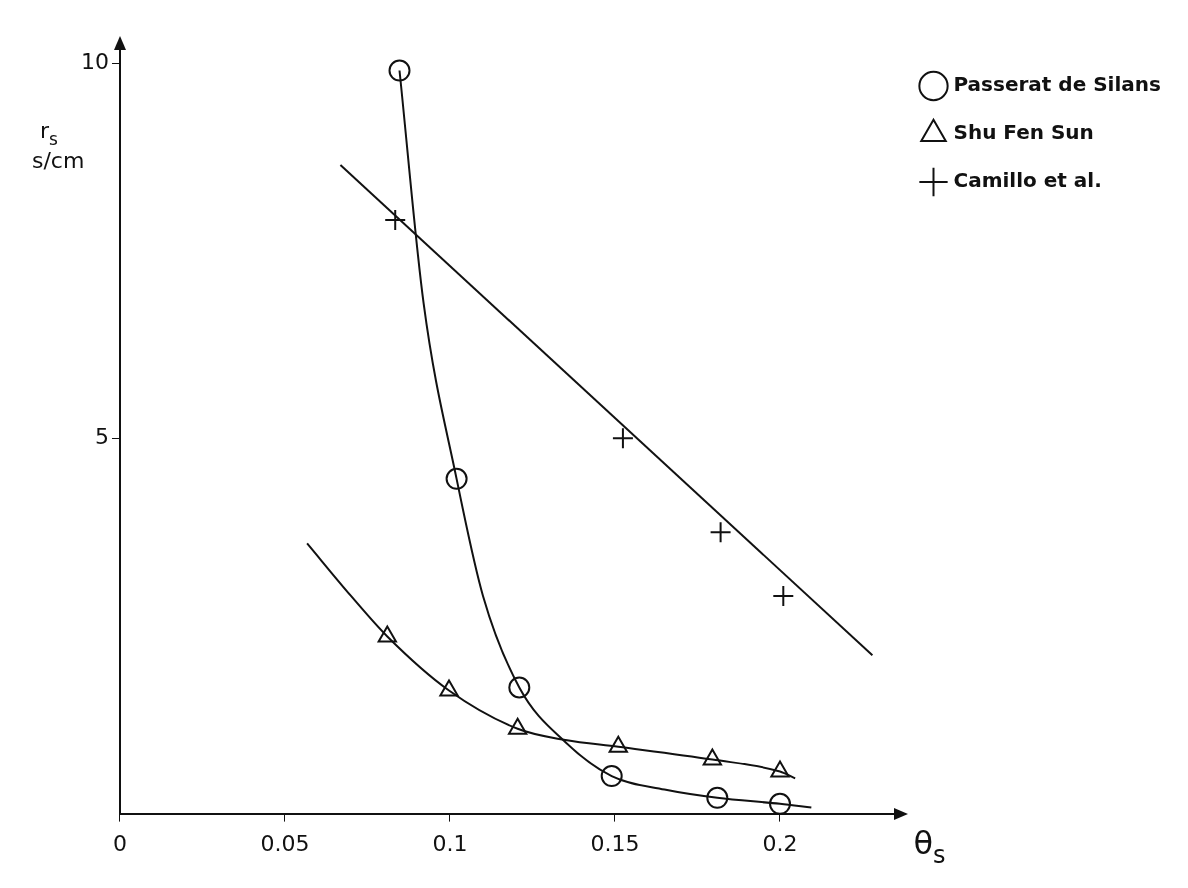 This screenshot has height=888, width=1188. What do you see at coordinates (1023, 132) in the screenshot?
I see `legend-label: Shu Fen Sun` at bounding box center [1023, 132].